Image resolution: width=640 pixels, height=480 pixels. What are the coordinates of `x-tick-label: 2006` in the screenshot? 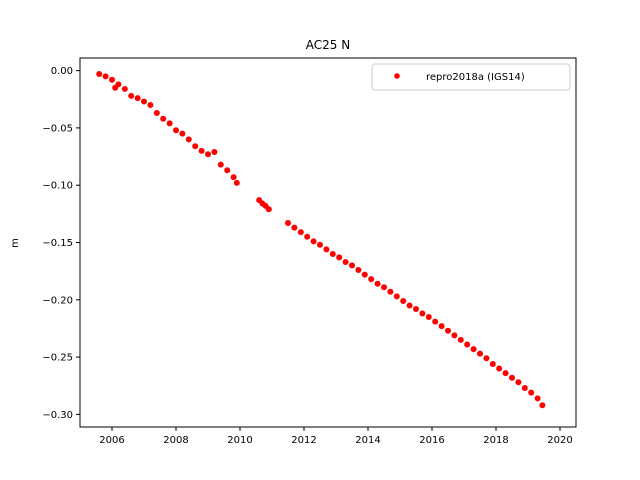 It's located at (111, 440).